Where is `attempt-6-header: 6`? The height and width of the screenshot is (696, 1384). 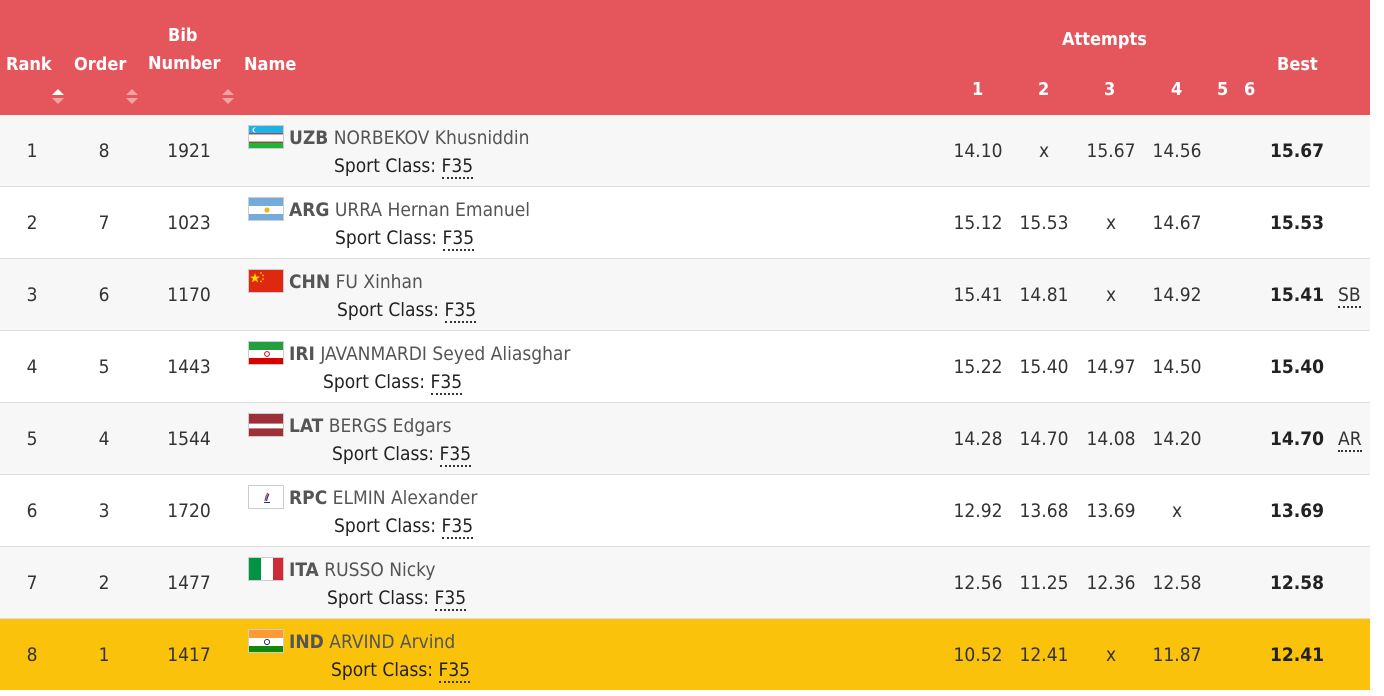 attempt-6-header: 6 is located at coordinates (1250, 89).